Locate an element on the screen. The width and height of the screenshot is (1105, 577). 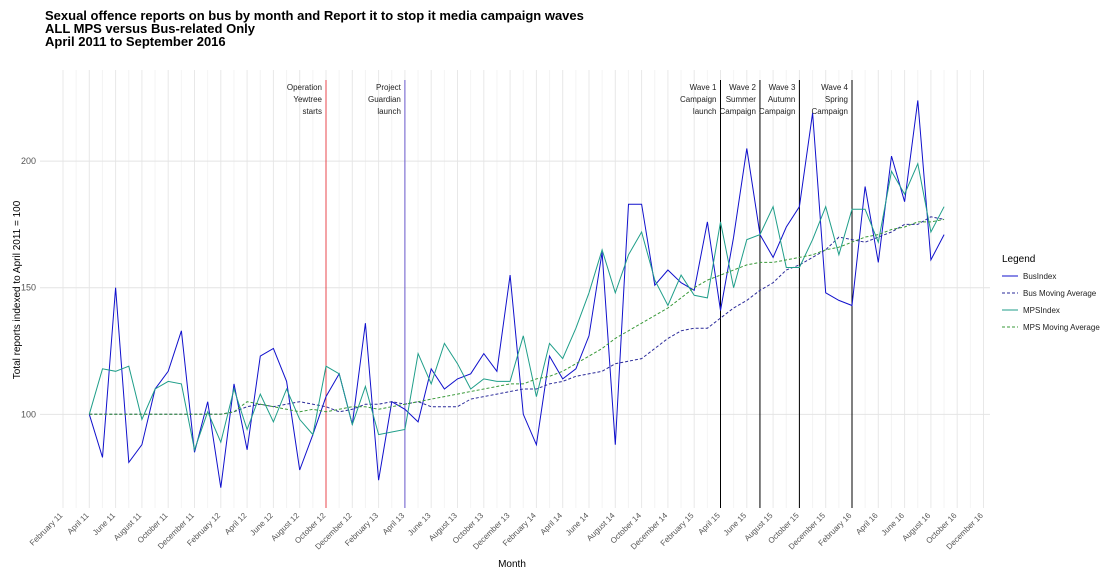
y-tick-label: 100 is located at coordinates (28, 414).